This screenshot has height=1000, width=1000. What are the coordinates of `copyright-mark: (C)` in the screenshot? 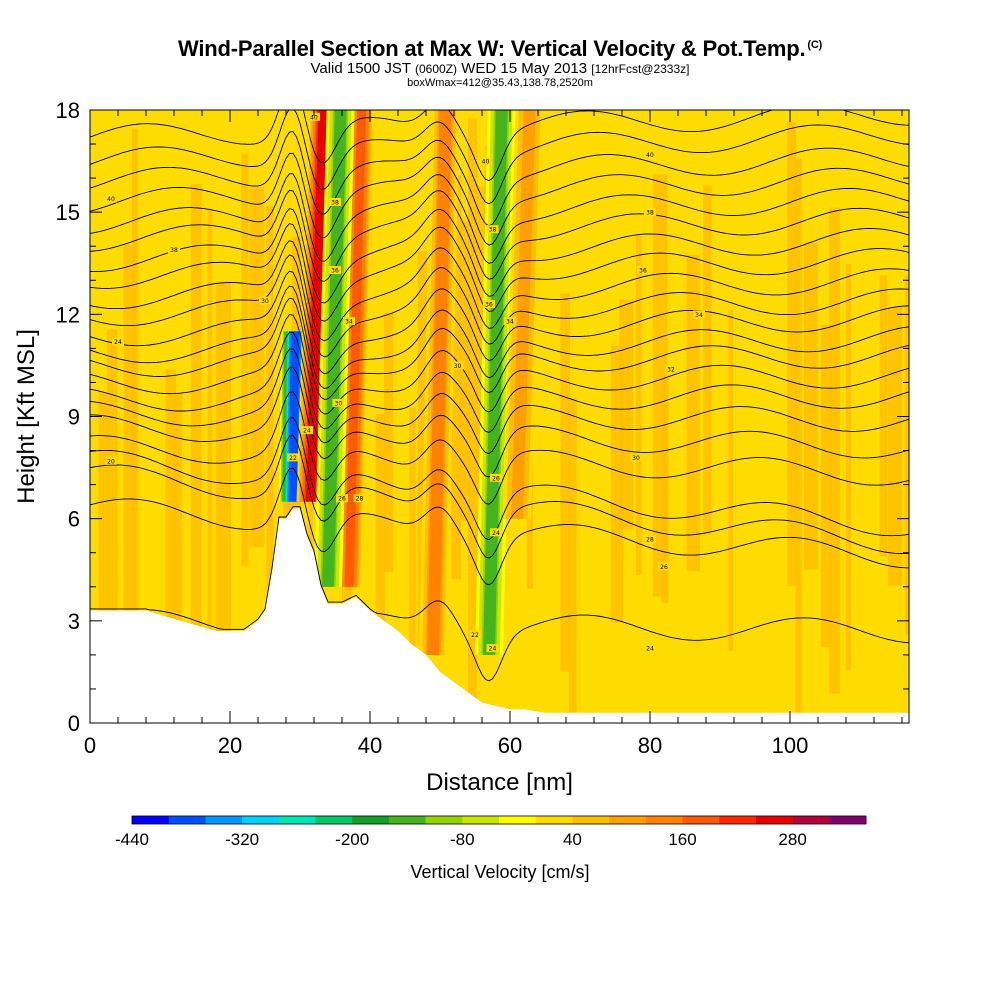 It's located at (815, 44).